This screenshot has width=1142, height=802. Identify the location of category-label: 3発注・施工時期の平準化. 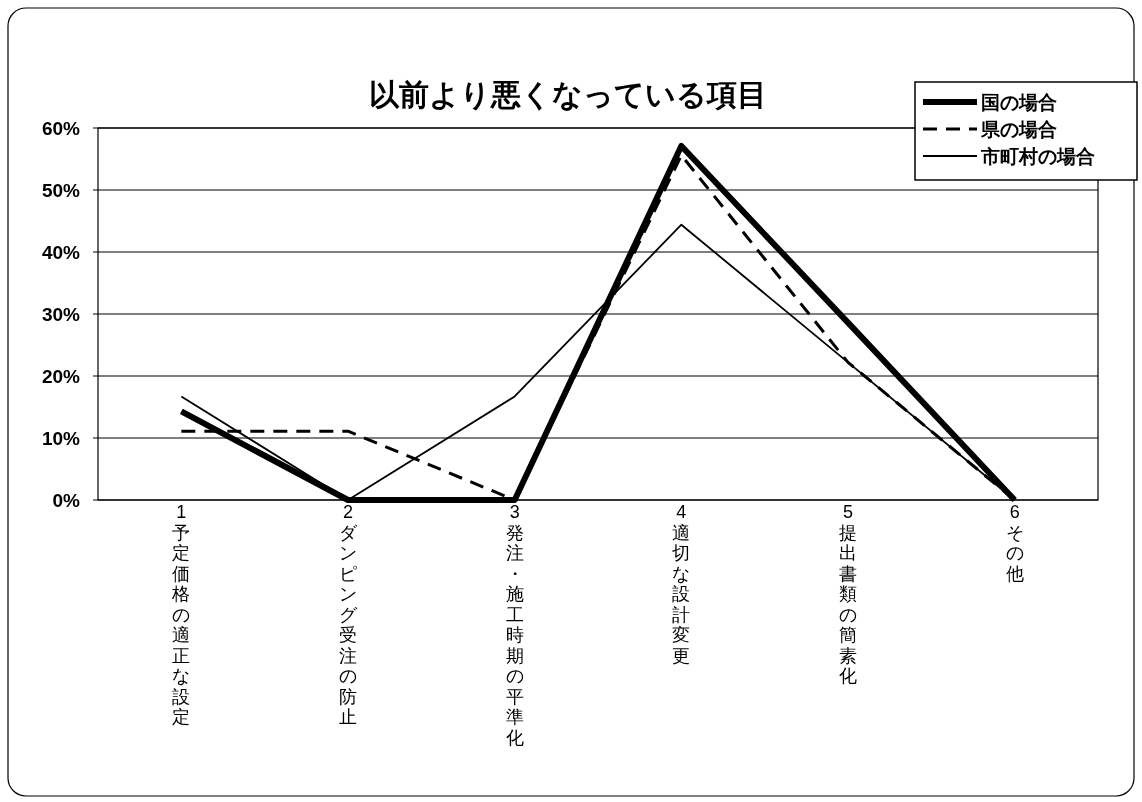
(514, 625).